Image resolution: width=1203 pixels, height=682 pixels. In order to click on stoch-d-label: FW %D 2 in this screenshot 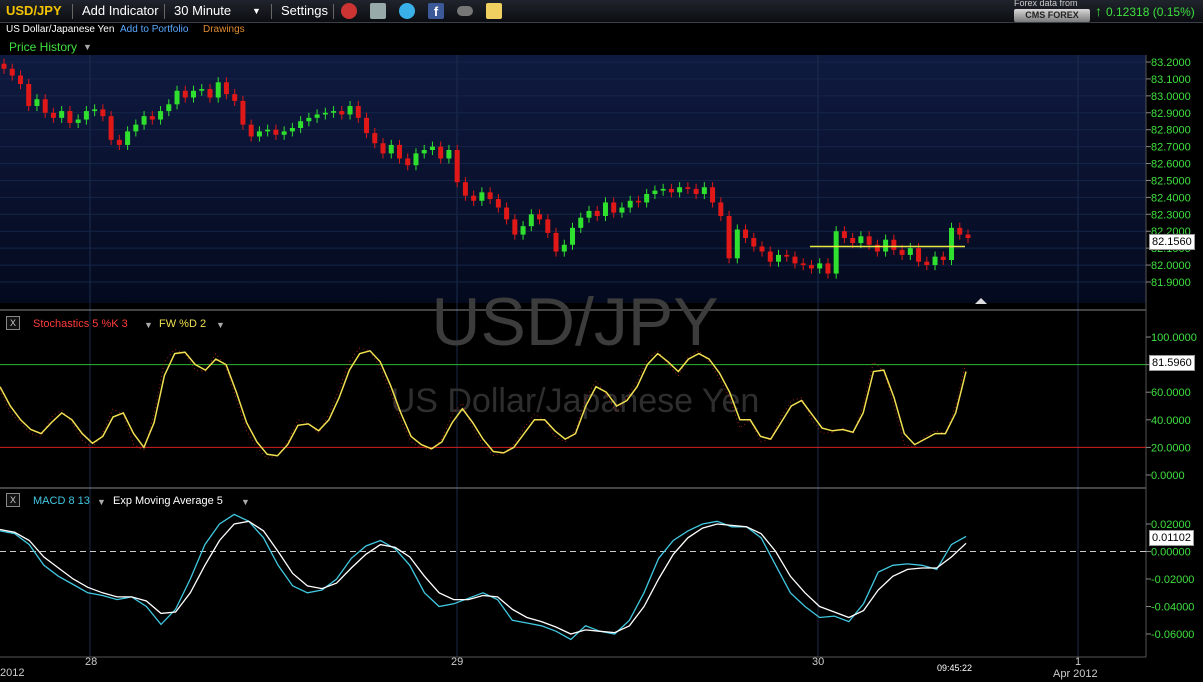, I will do `click(183, 324)`.